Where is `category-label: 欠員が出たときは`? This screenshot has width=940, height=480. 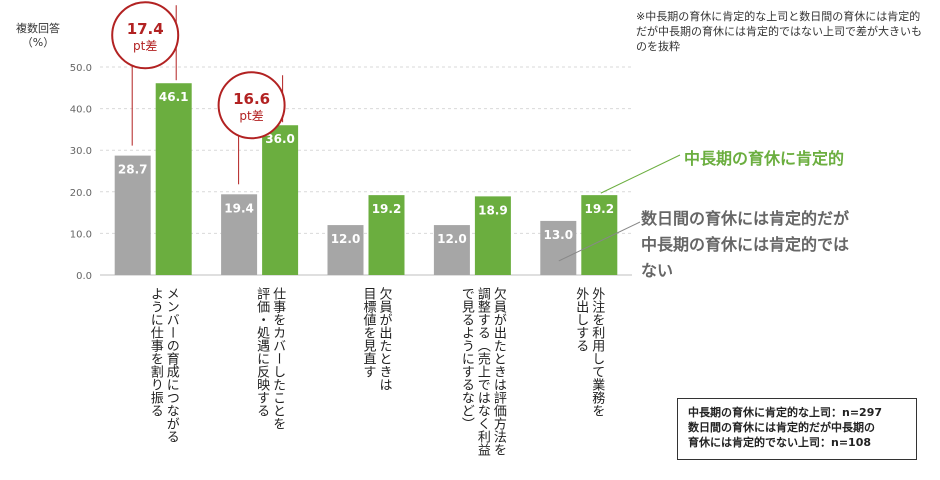 category-label: 欠員が出たときは is located at coordinates (385, 338).